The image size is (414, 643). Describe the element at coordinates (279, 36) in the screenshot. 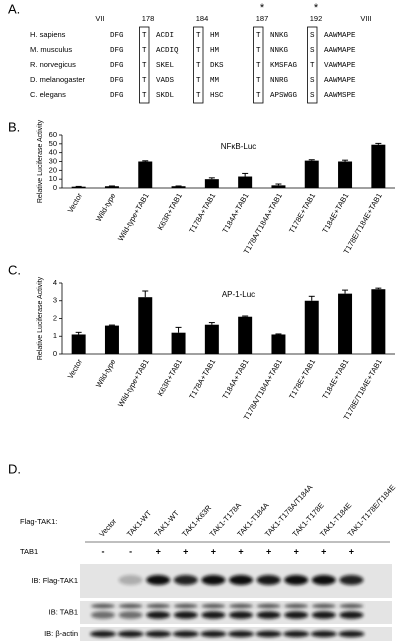

I see `sequence: NNKG` at that location.